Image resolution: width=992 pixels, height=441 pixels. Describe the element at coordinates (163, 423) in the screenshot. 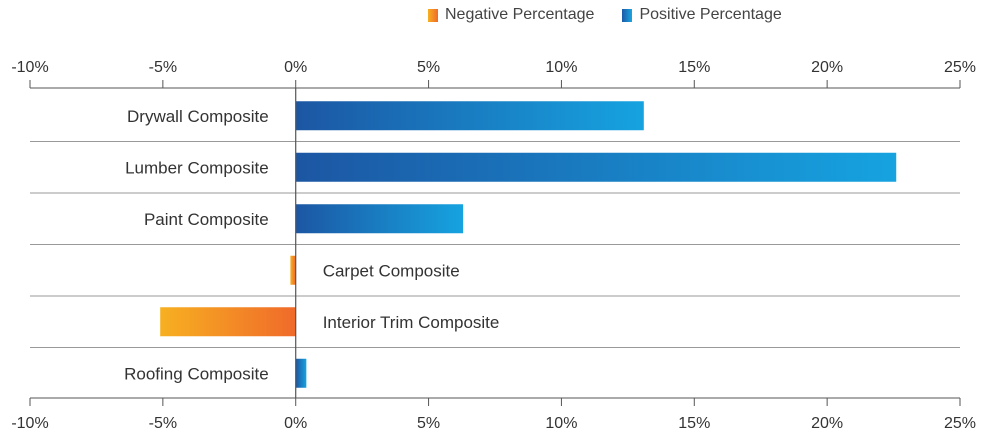

I see `bottom-tick-label: -5%` at that location.